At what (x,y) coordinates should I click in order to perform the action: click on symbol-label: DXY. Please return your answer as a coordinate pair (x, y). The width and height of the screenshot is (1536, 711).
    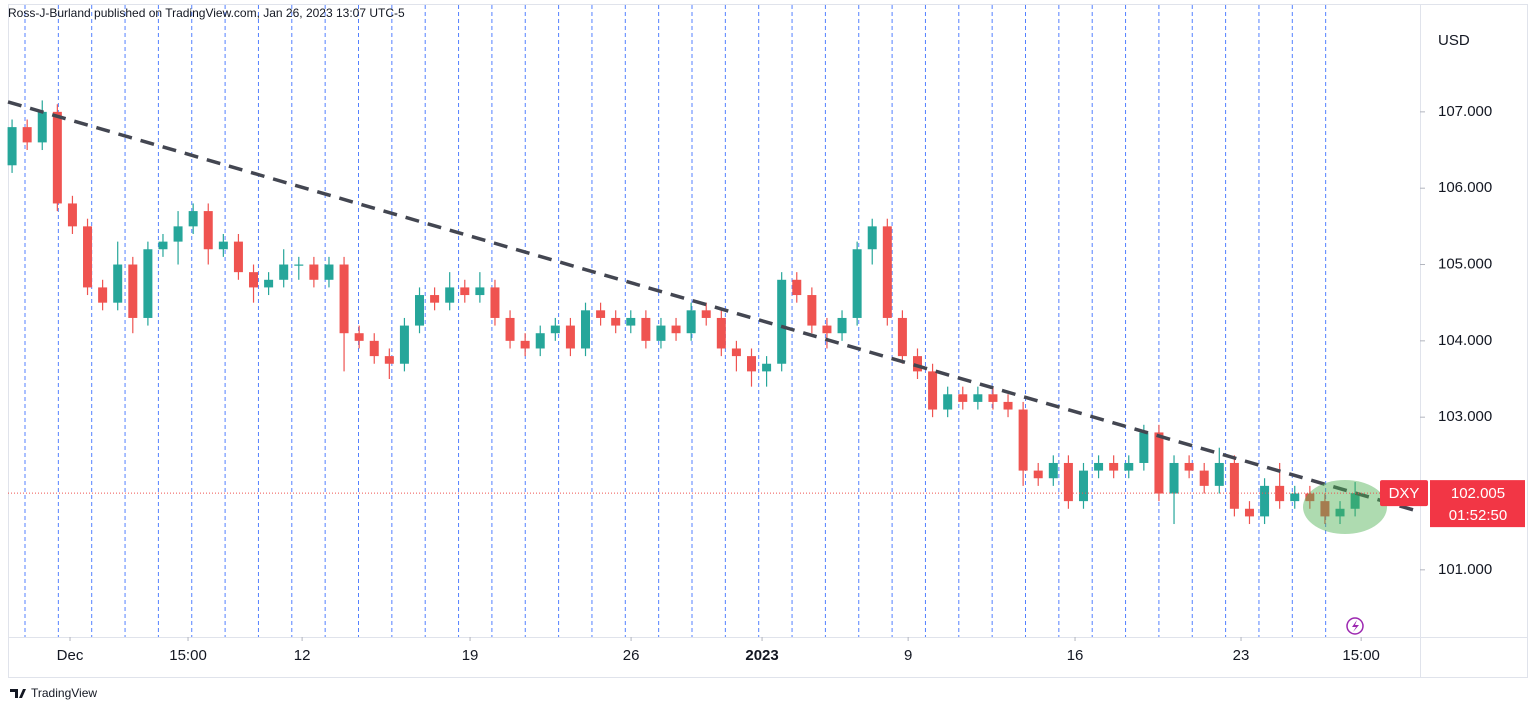
    Looking at the image, I should click on (1404, 493).